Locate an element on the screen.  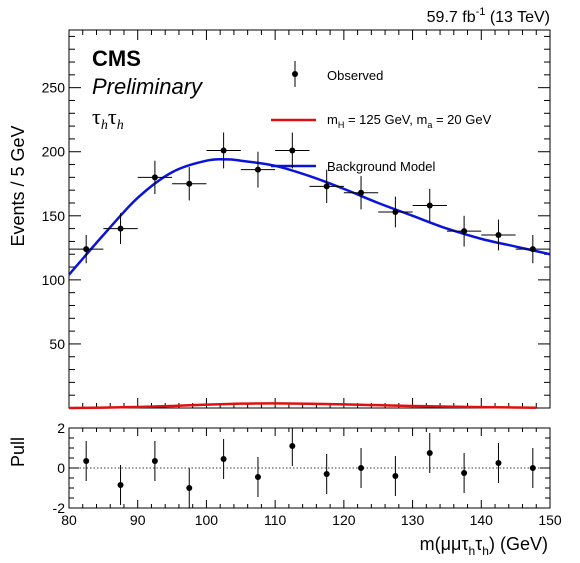
legend-background-label: Background Model is located at coordinates (381, 166).